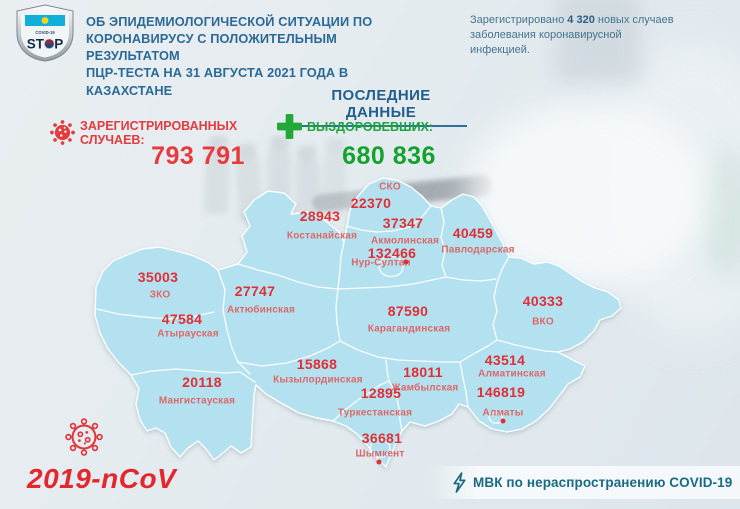  I want to click on region-kyzylorda-label: Кызылординская, so click(318, 380).